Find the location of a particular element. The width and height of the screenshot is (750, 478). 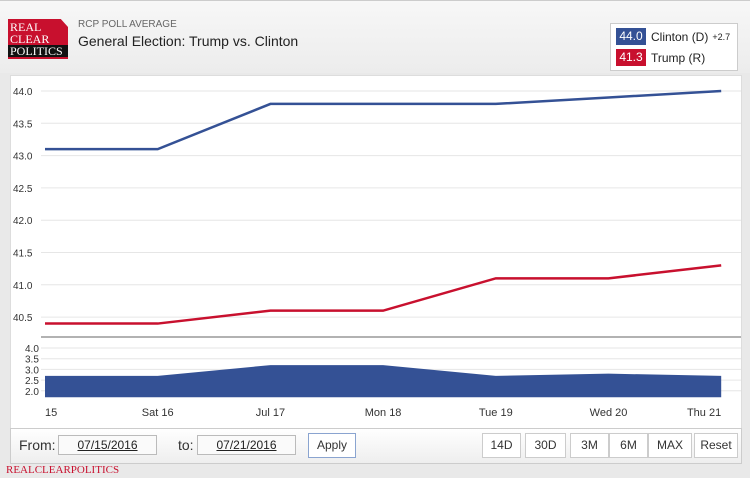

y-tick-label: 41.5 is located at coordinates (23, 254).